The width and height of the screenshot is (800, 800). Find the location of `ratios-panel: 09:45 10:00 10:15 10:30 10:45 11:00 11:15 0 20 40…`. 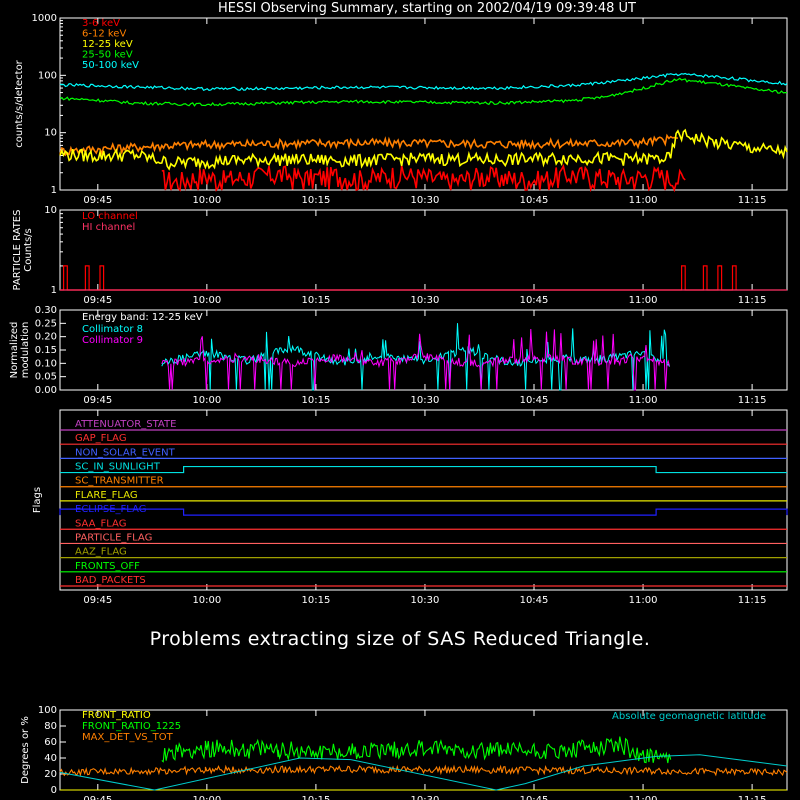

ratios-panel: 09:45 10:00 10:15 10:30 10:45 11:00 11:15 0 20 40… is located at coordinates (404, 752).